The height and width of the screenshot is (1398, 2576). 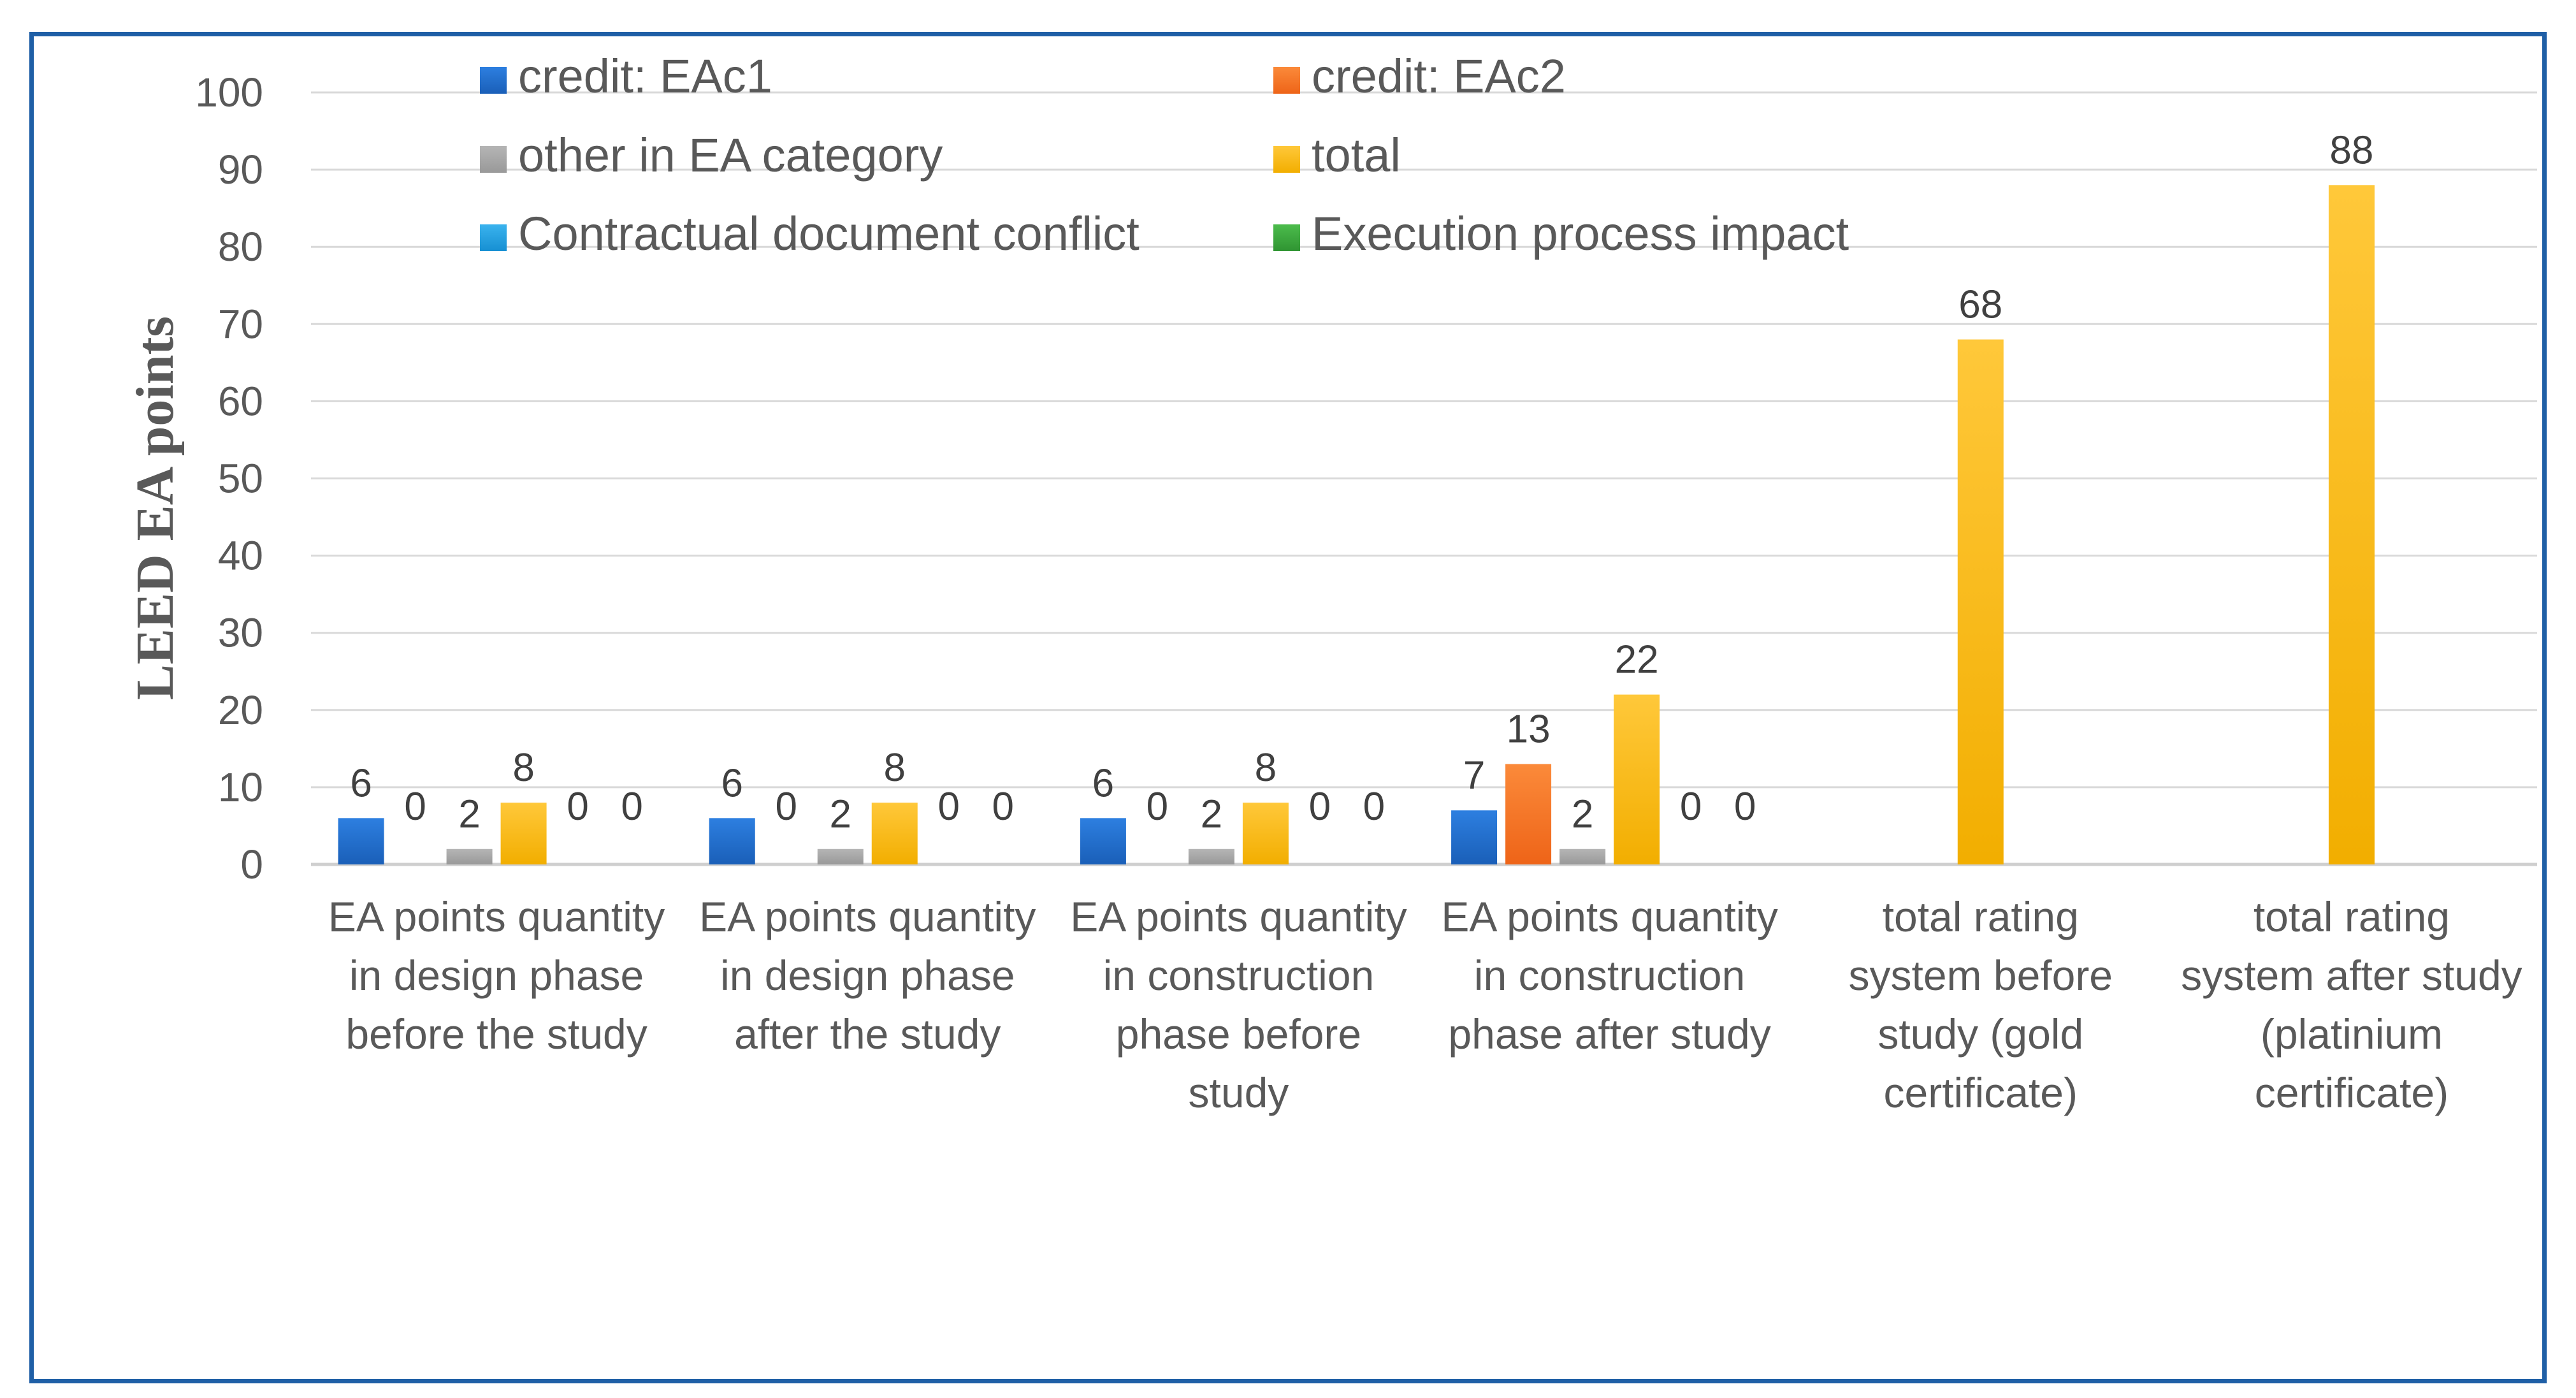 I want to click on data-label: 13, so click(x=1529, y=730).